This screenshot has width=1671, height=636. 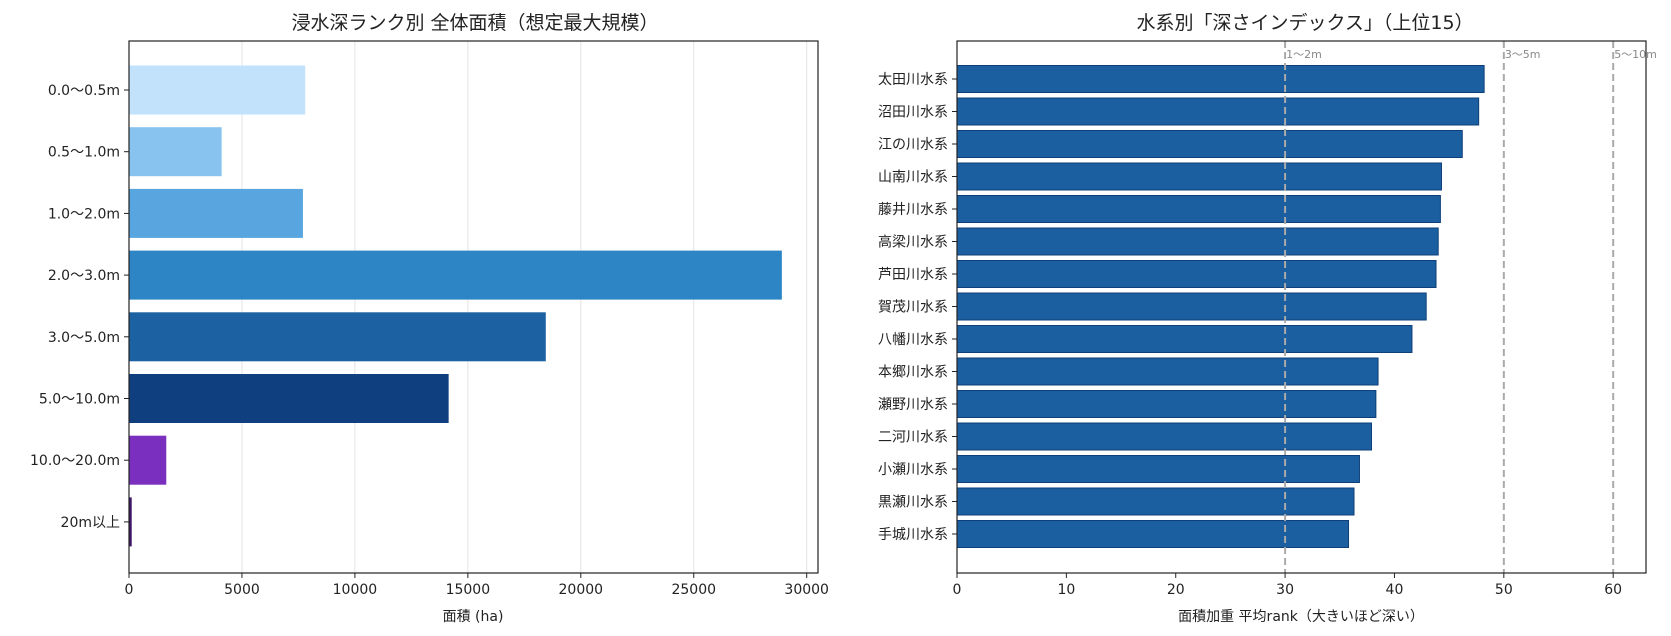 What do you see at coordinates (84, 276) in the screenshot?
I see `y-tick-label: 2.0〜3.0m` at bounding box center [84, 276].